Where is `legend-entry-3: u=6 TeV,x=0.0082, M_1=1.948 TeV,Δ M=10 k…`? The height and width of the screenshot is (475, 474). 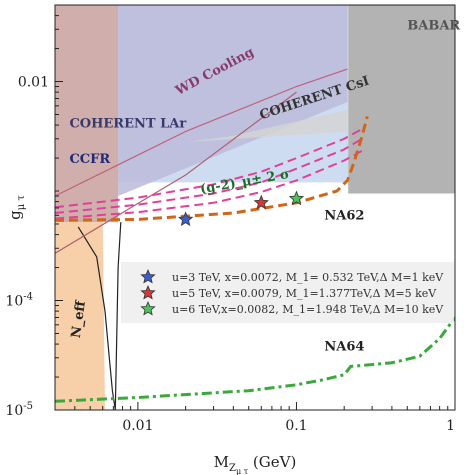 legend-entry-3: u=6 TeV,x=0.0082, M_1=1.948 TeV,Δ M=10 k… is located at coordinates (308, 309).